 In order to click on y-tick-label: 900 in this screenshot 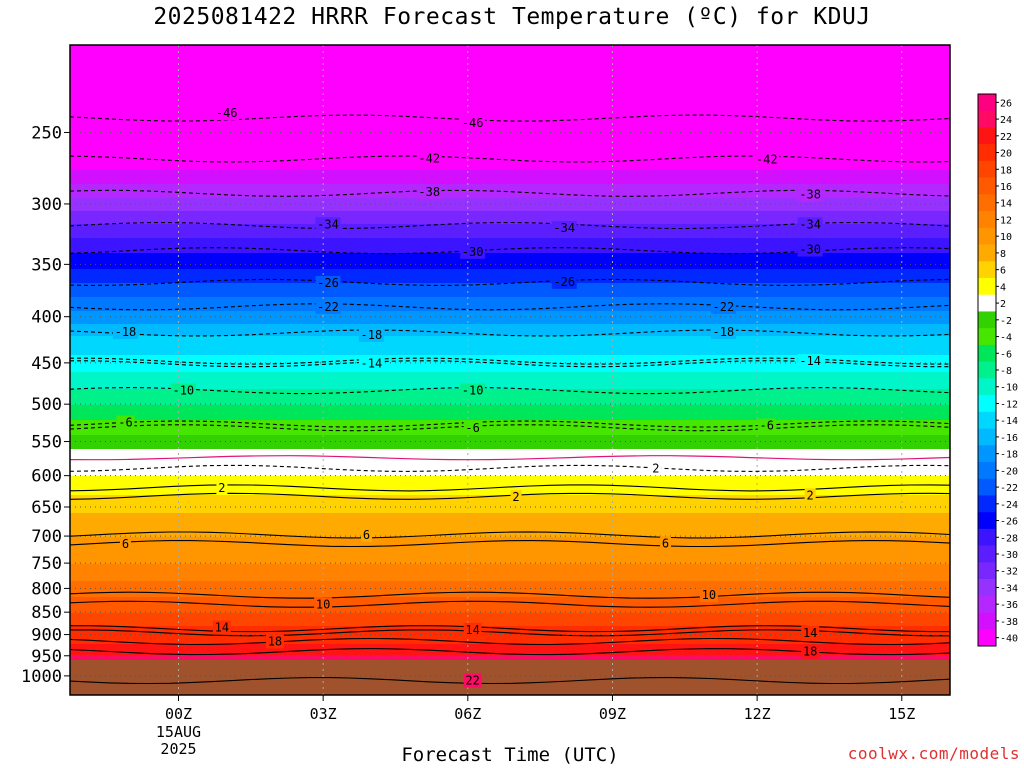, I will do `click(46, 636)`.